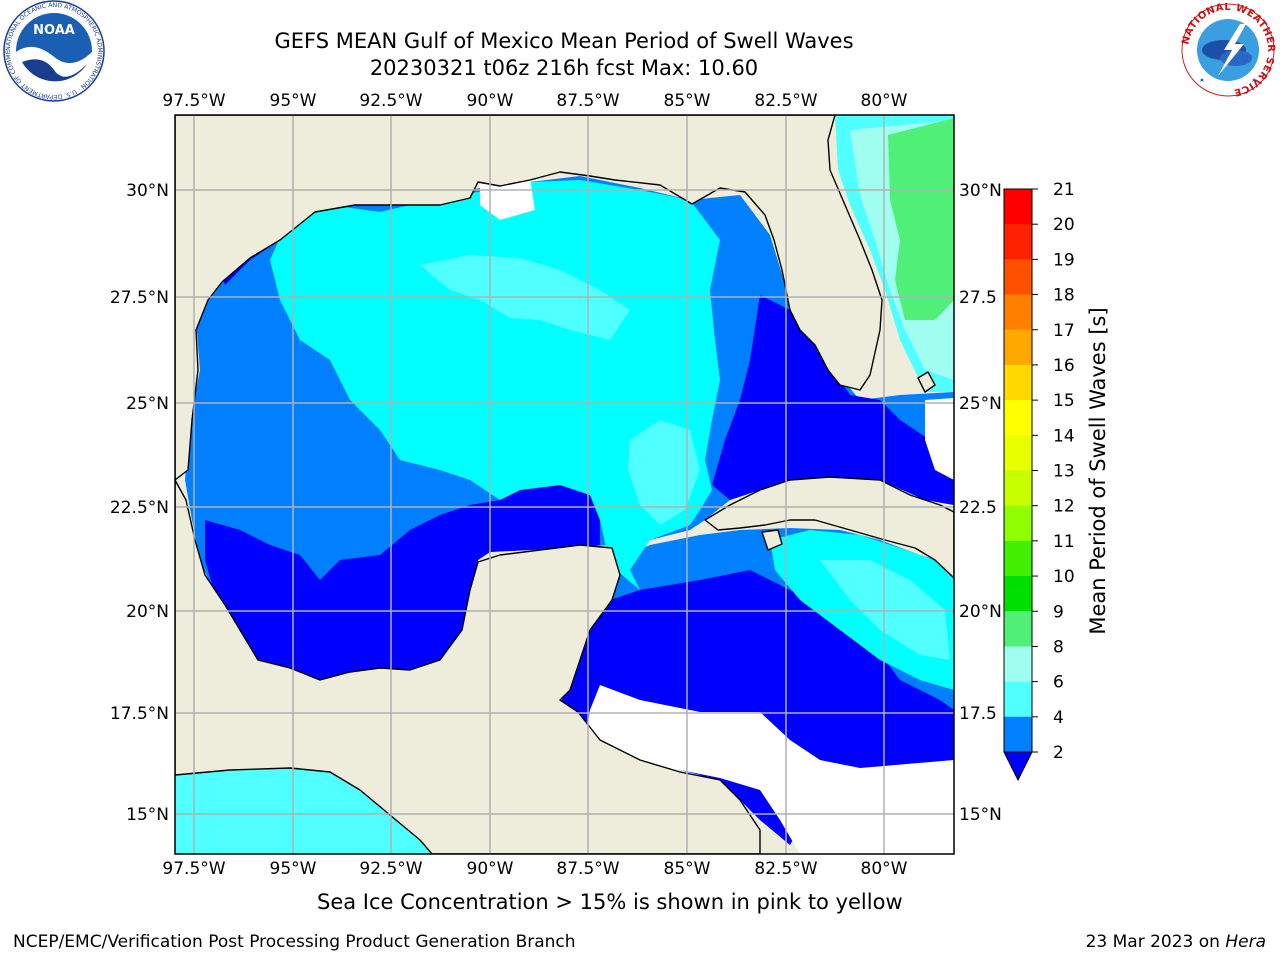  What do you see at coordinates (1064, 436) in the screenshot?
I see `colorbar-tick-label: 14` at bounding box center [1064, 436].